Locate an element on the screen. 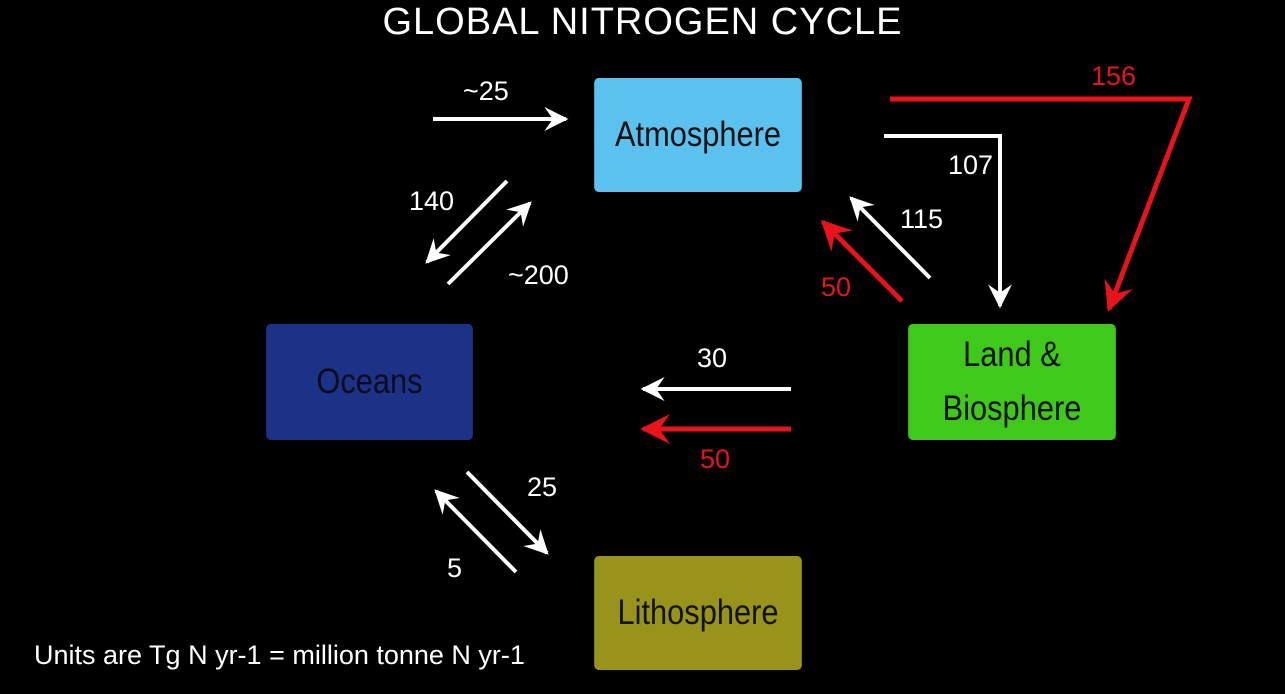 The width and height of the screenshot is (1285, 694). arrow-atmosphere-to-land is located at coordinates (948, 221).